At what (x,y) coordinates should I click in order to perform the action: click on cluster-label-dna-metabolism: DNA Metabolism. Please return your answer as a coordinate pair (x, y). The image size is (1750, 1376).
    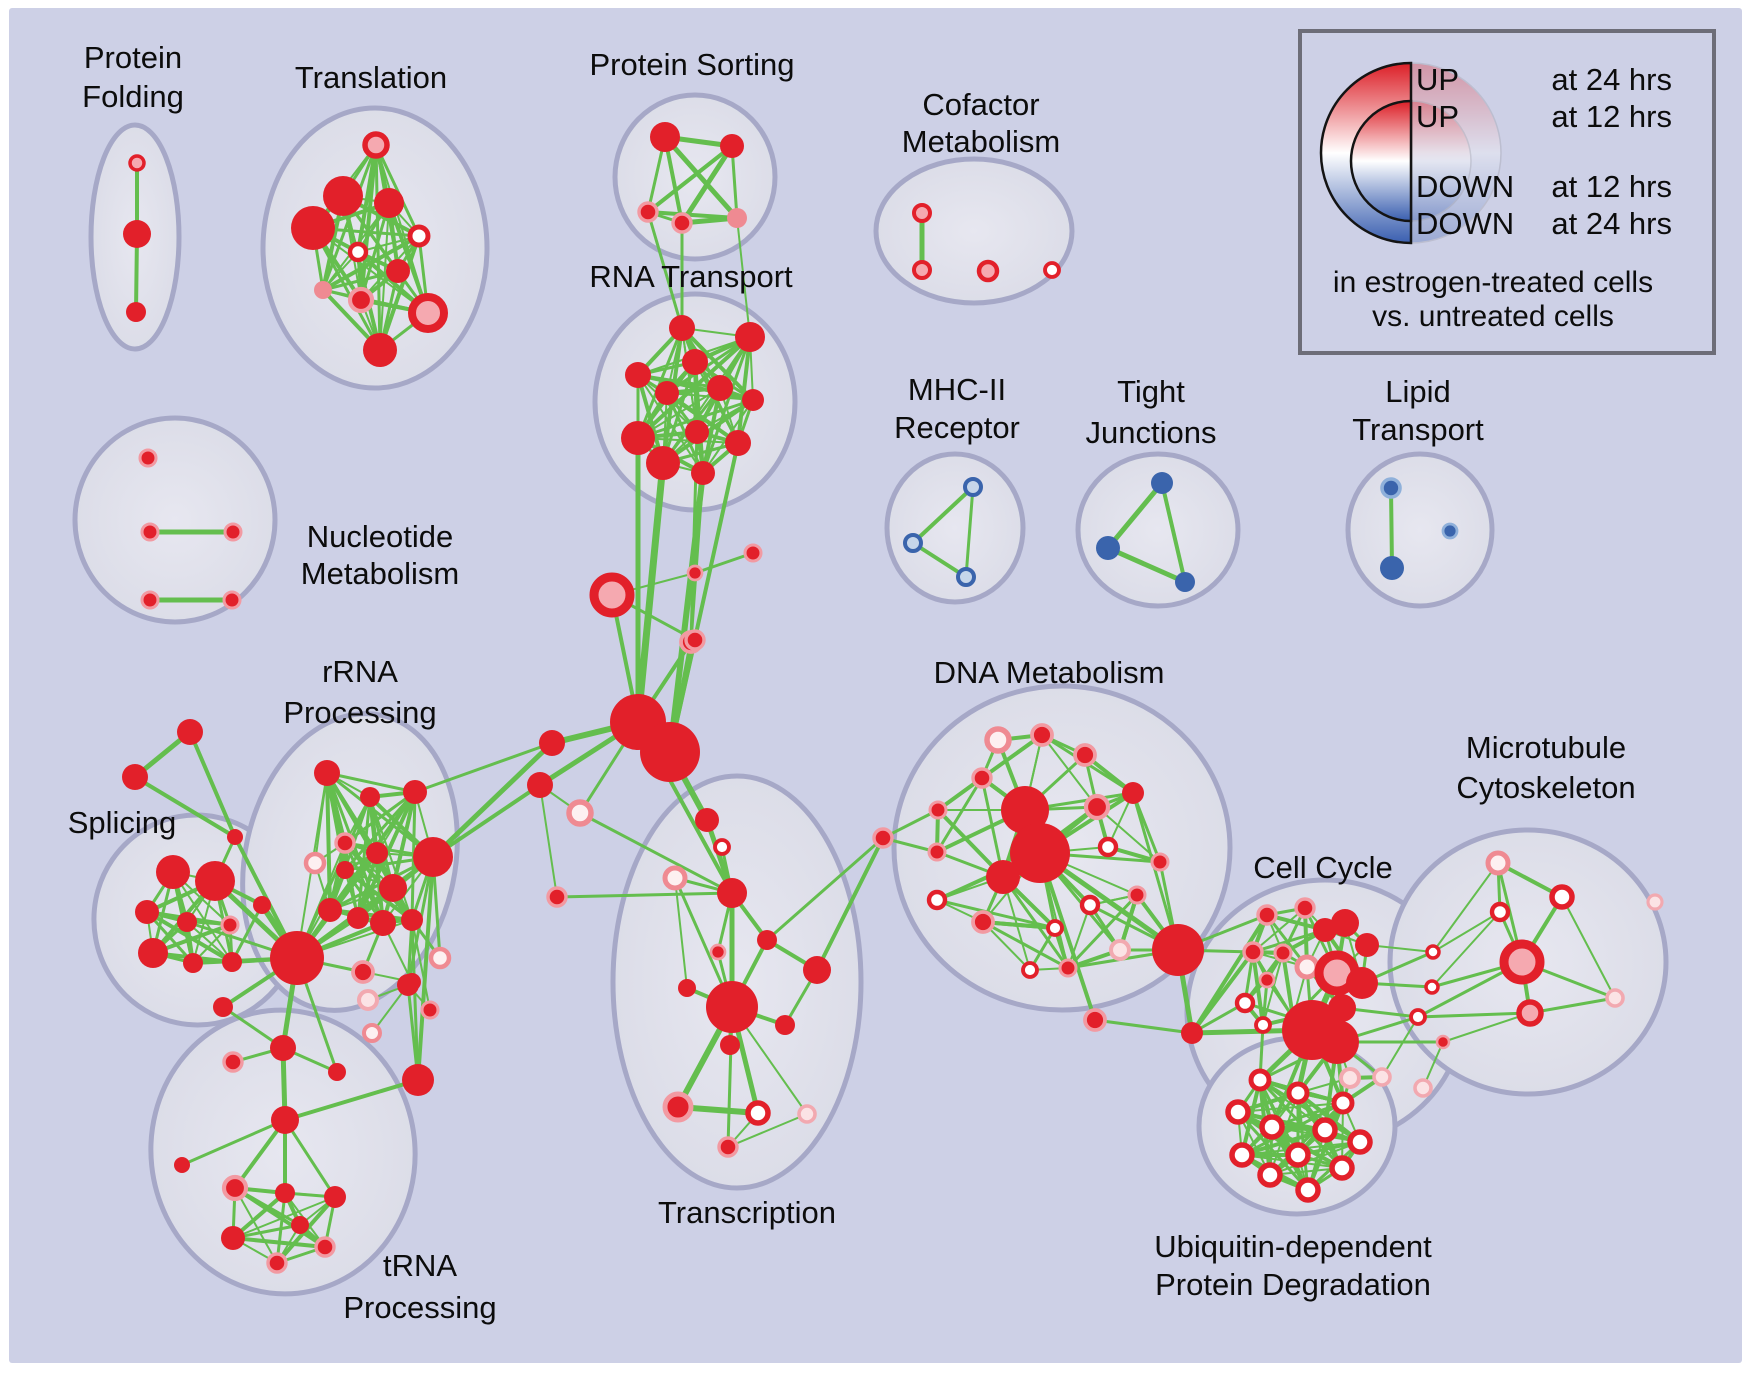
    Looking at the image, I should click on (1049, 672).